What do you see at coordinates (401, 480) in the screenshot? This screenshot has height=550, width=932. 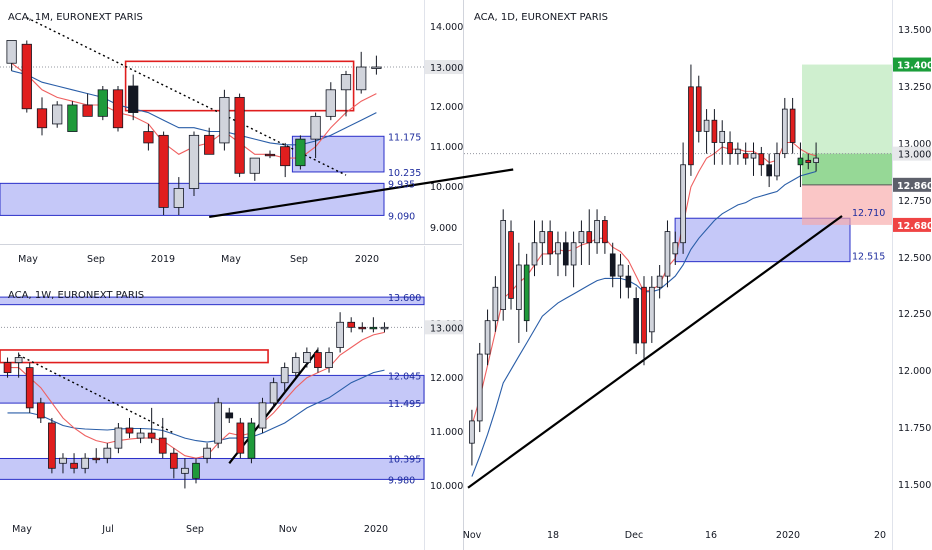 I see `level-label: 9.980` at bounding box center [401, 480].